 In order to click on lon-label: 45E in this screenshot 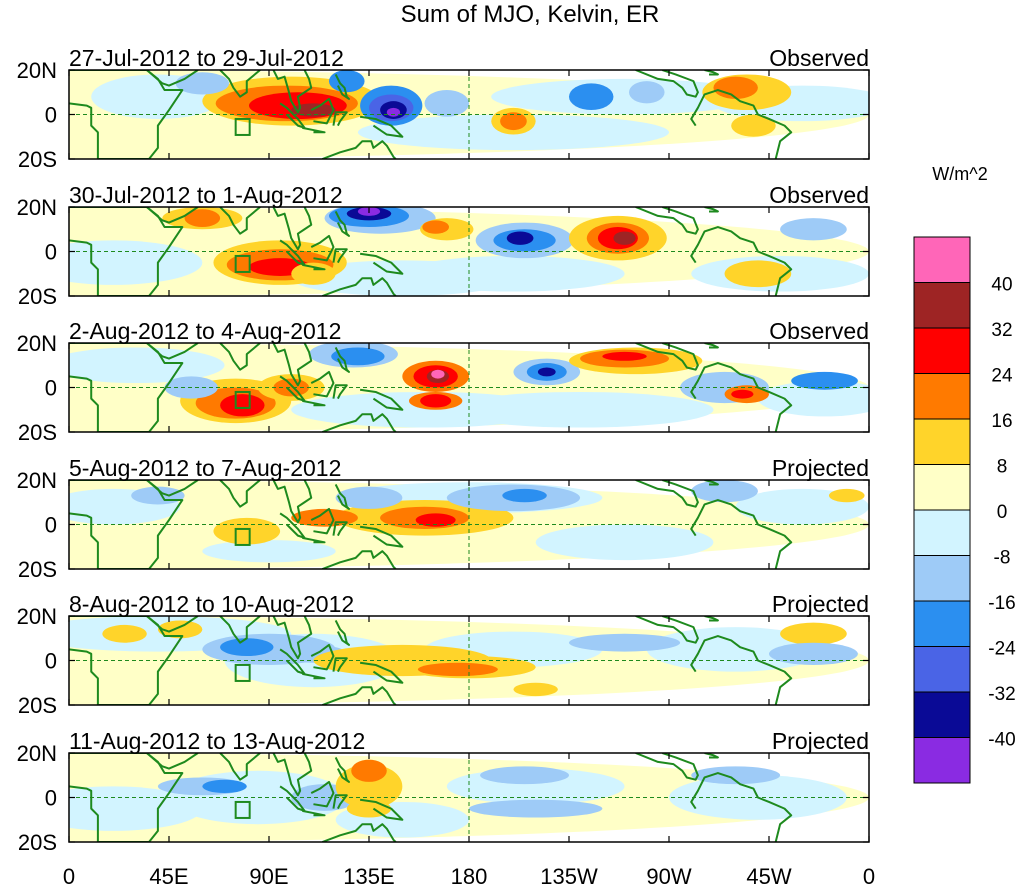, I will do `click(168, 876)`.